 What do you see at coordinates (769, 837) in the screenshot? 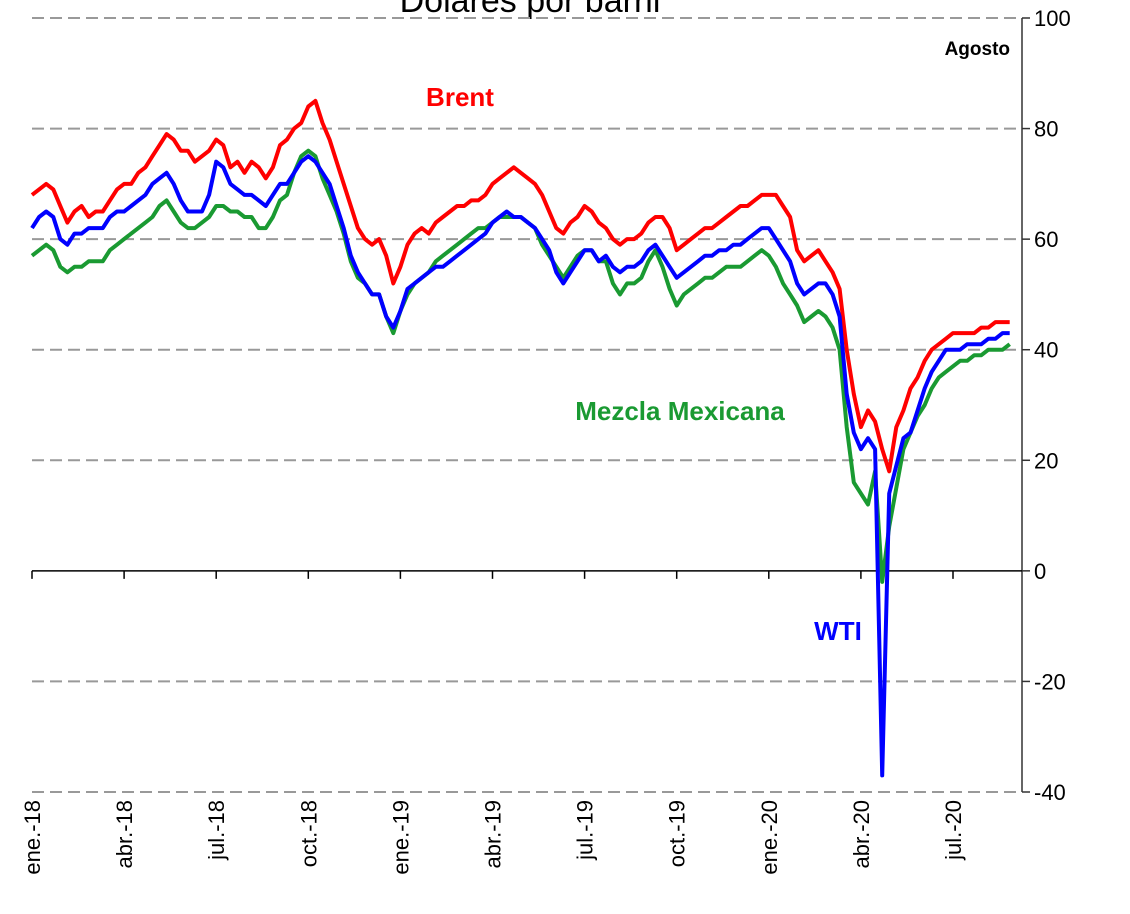
I see `x-tick-label: ene.-20` at bounding box center [769, 837].